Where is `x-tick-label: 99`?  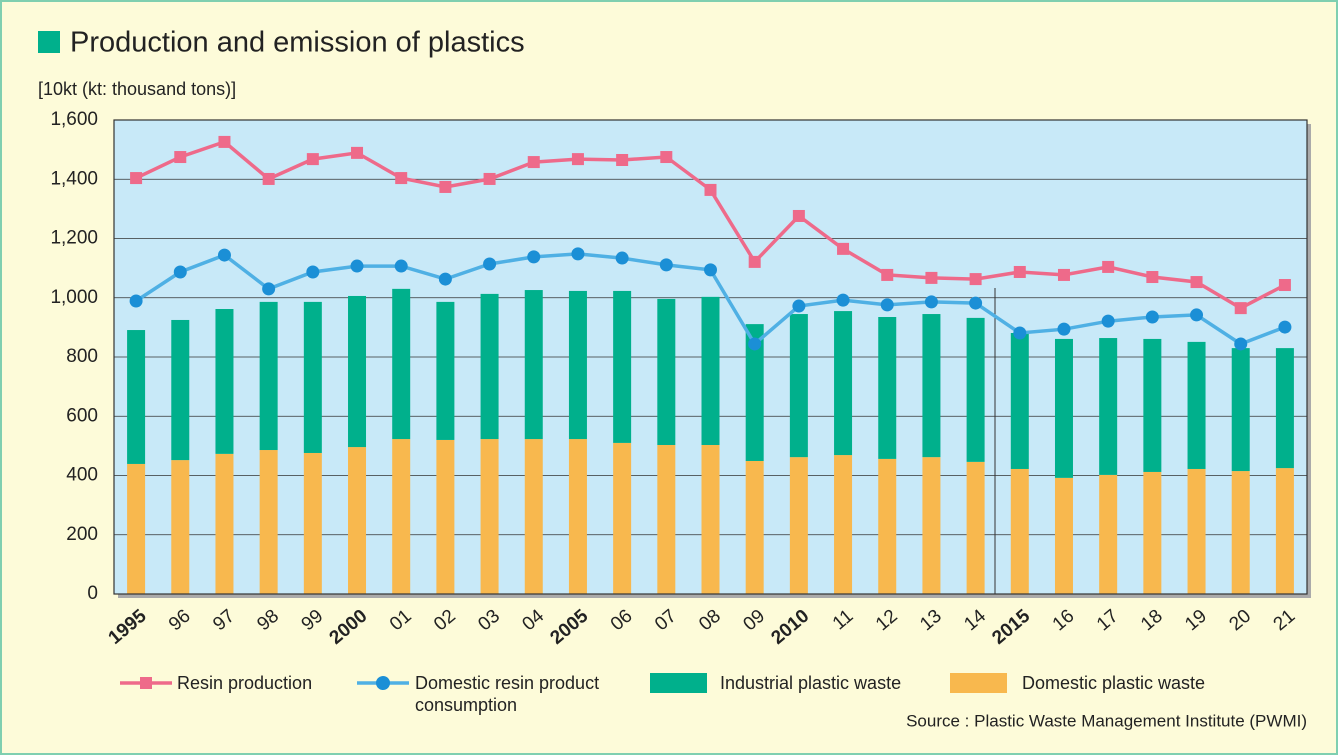 x-tick-label: 99 is located at coordinates (313, 621).